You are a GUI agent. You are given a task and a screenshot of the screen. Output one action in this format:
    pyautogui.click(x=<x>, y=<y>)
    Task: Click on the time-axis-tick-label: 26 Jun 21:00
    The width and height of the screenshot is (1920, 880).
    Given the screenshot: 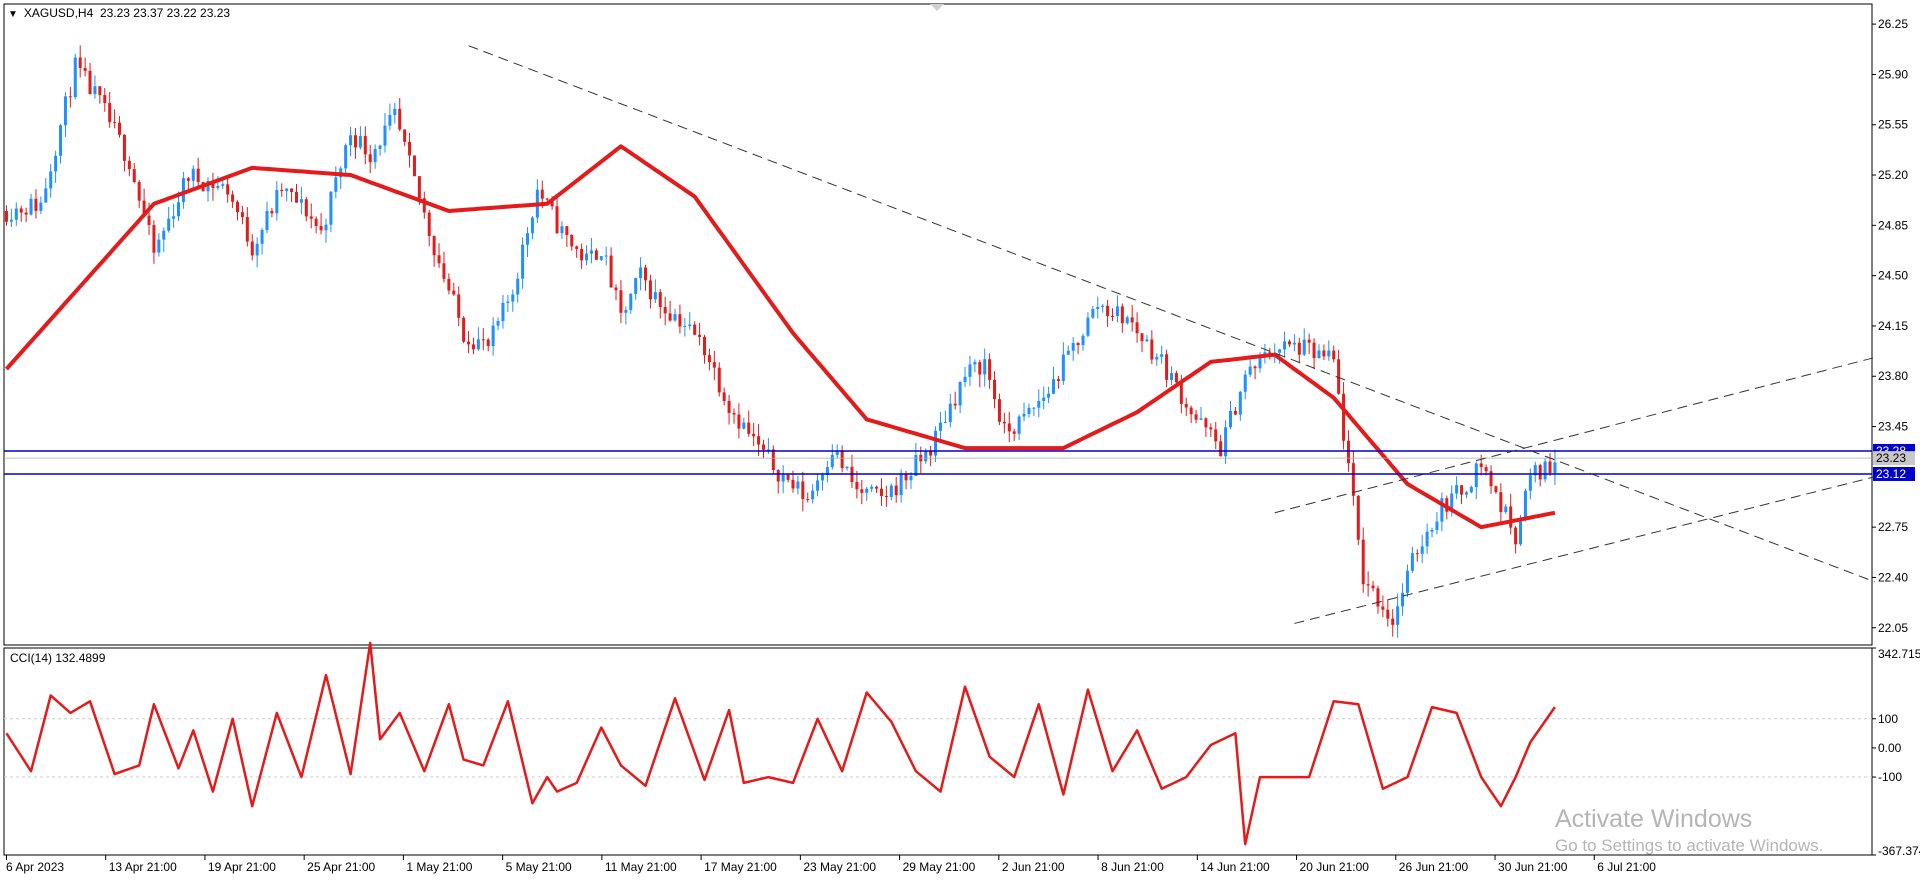 What is the action you would take?
    pyautogui.click(x=1434, y=867)
    